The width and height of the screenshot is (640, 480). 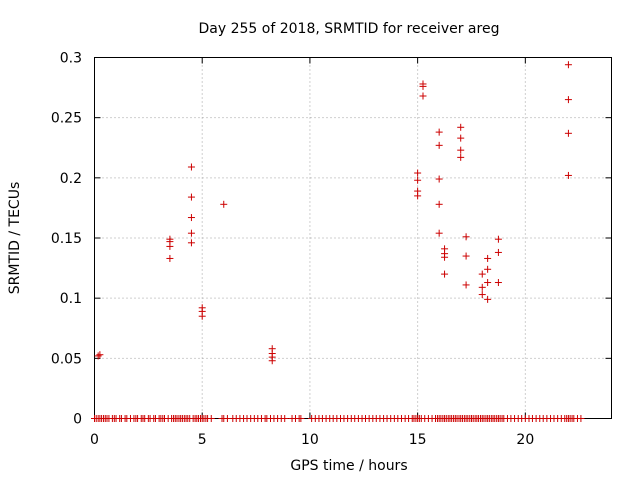 I want to click on x-axis-label: GPS time / hours, so click(x=348, y=466).